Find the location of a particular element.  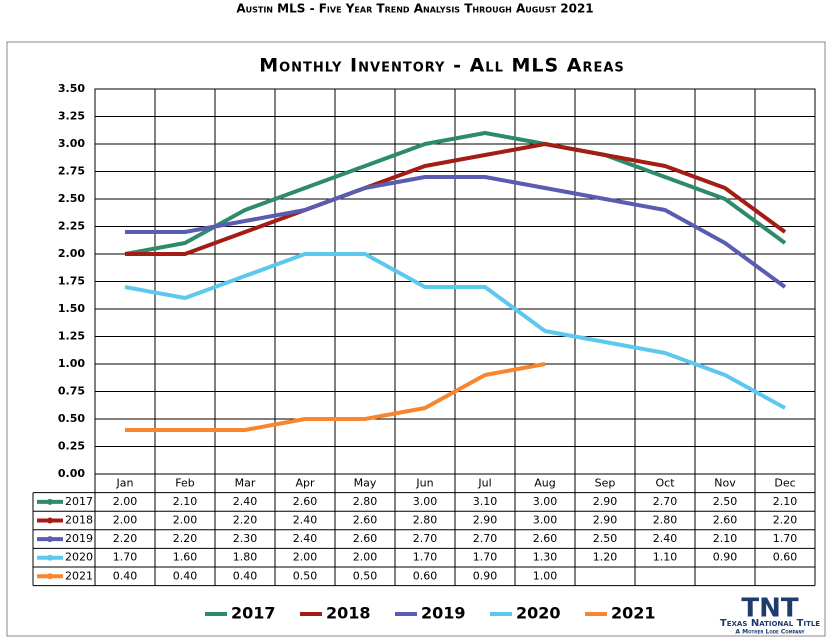

legend-label: 2017 is located at coordinates (253, 613).